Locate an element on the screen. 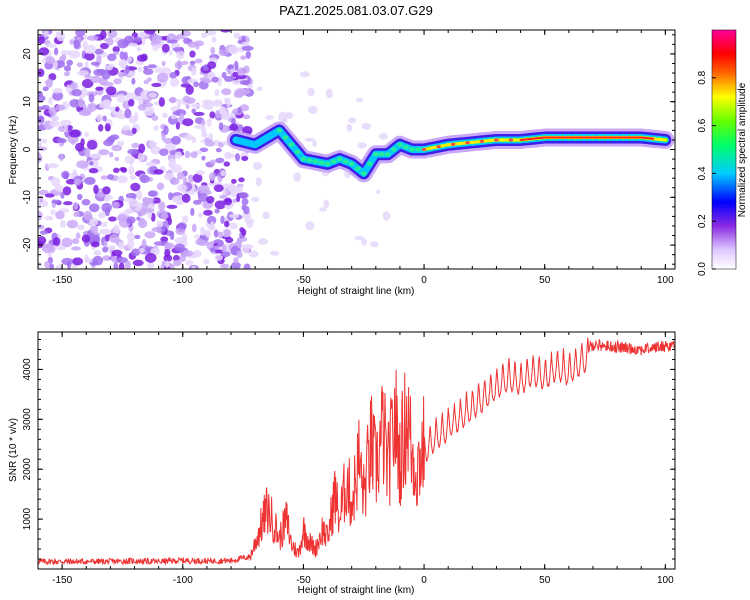 This screenshot has width=750, height=600. heatmap-ridge-core-red is located at coordinates (587, 138).